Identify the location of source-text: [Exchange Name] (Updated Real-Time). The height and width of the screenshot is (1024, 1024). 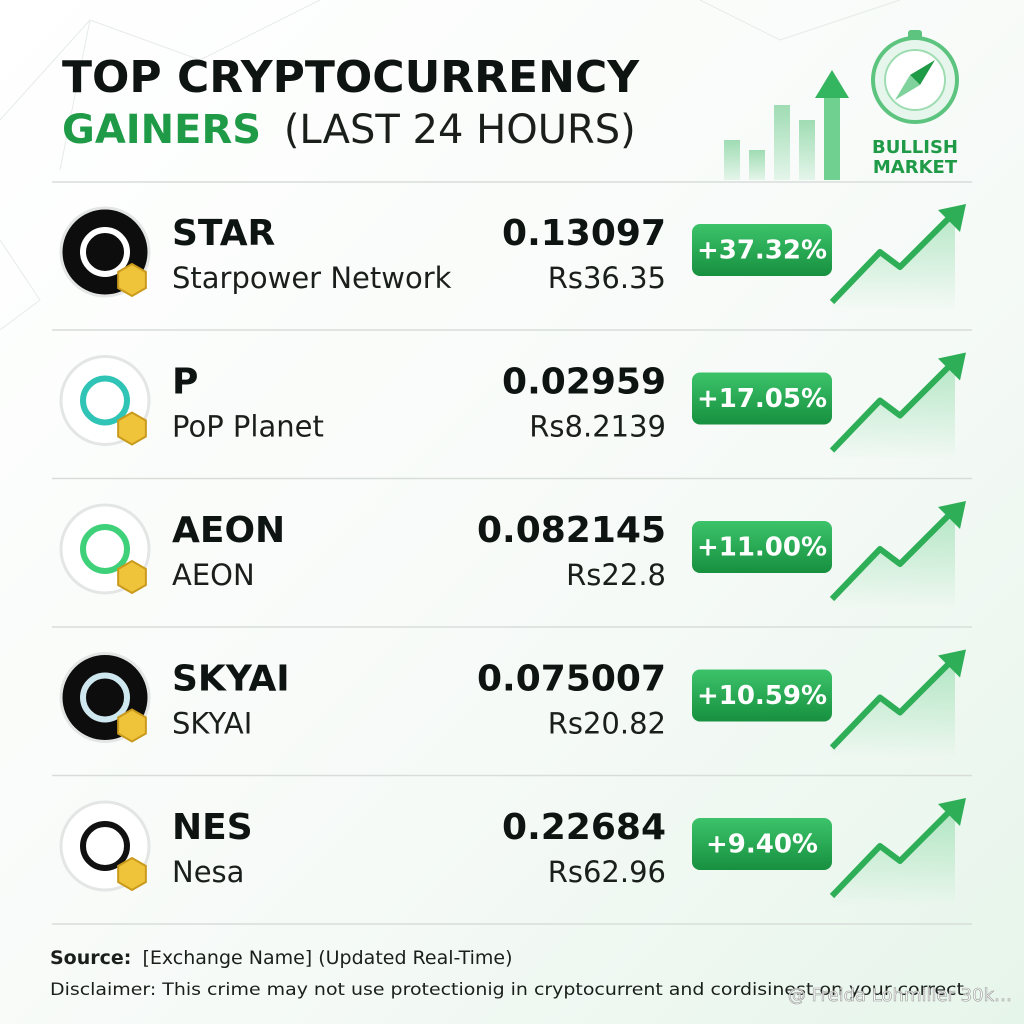
(327, 958).